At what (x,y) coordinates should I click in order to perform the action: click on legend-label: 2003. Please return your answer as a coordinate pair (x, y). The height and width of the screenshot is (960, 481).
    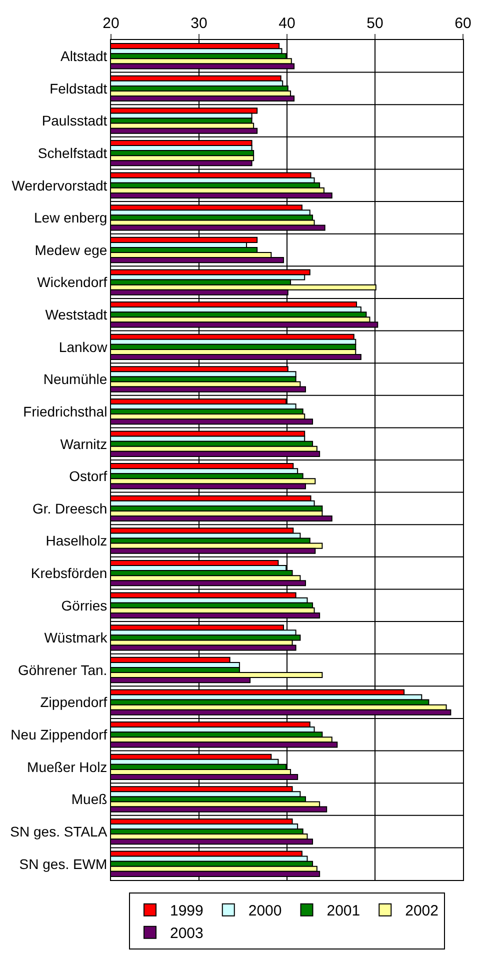
    Looking at the image, I should click on (187, 933).